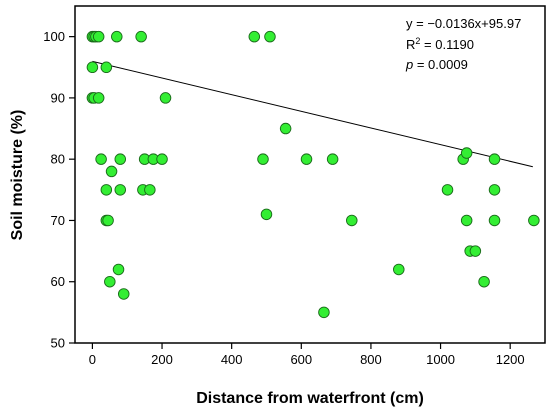  I want to click on y-tick-label: 90, so click(58, 97).